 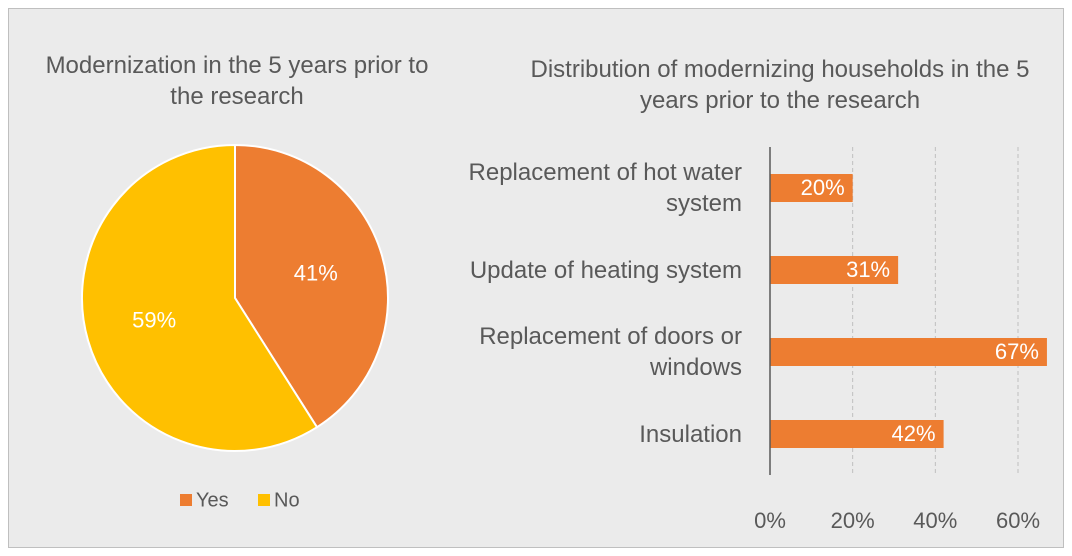 I want to click on category-label: Insulation, so click(x=690, y=434).